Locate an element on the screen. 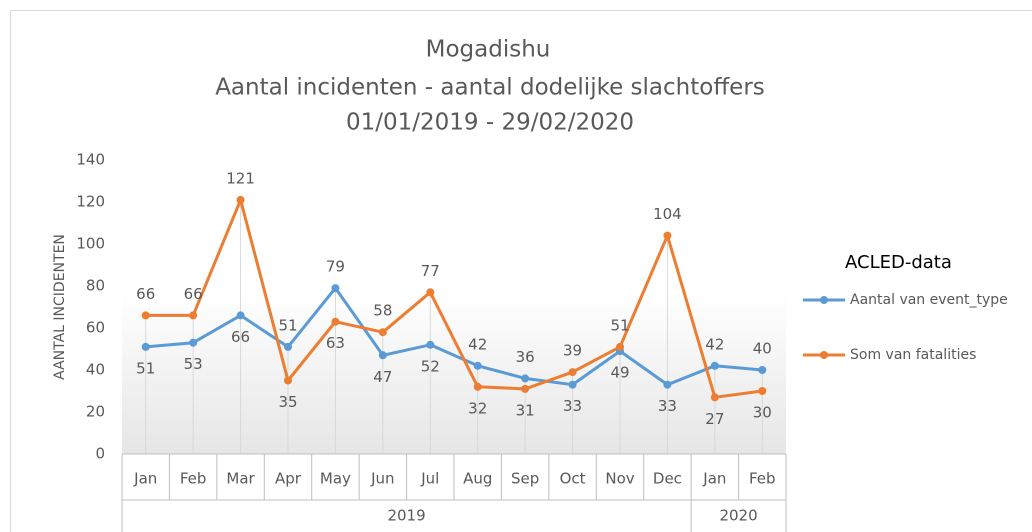 This screenshot has width=1032, height=532. legend-label: Som van fatalities is located at coordinates (913, 355).